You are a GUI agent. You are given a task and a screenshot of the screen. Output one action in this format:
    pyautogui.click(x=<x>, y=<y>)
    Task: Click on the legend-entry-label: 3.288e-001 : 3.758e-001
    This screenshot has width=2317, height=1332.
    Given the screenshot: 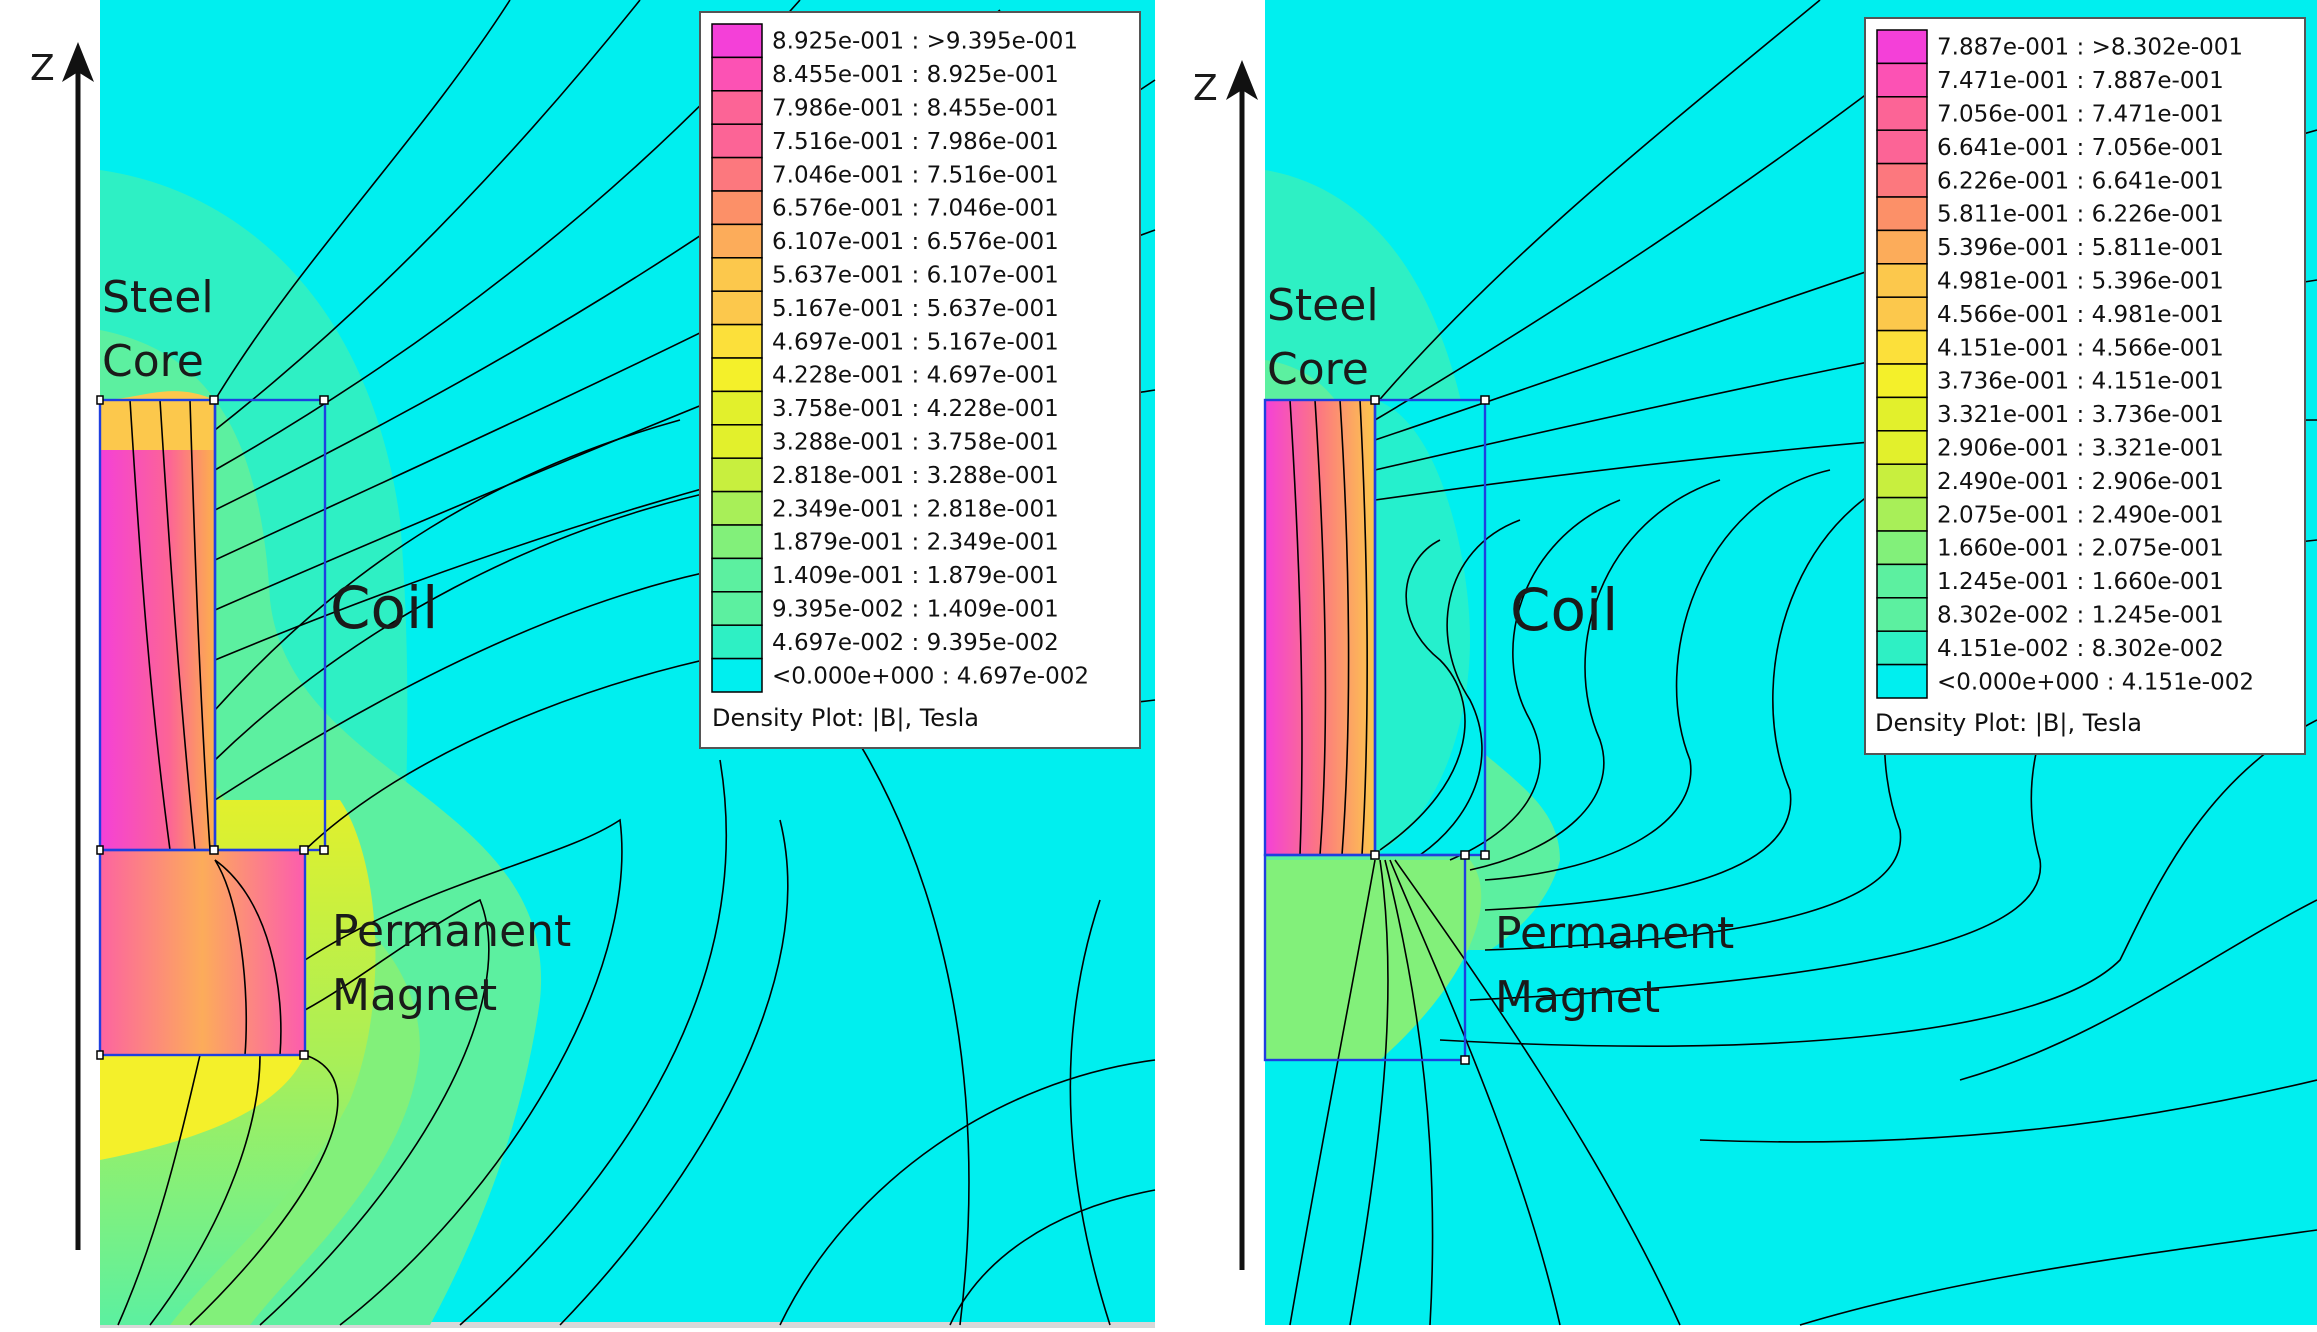 What is the action you would take?
    pyautogui.click(x=915, y=443)
    